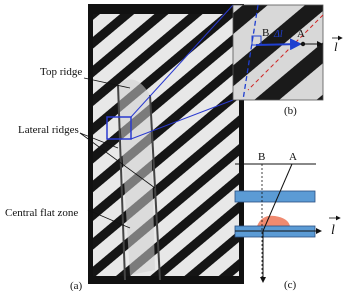 The height and width of the screenshot is (291, 349). Describe the element at coordinates (61, 72) in the screenshot. I see `label: Top ridge` at that location.